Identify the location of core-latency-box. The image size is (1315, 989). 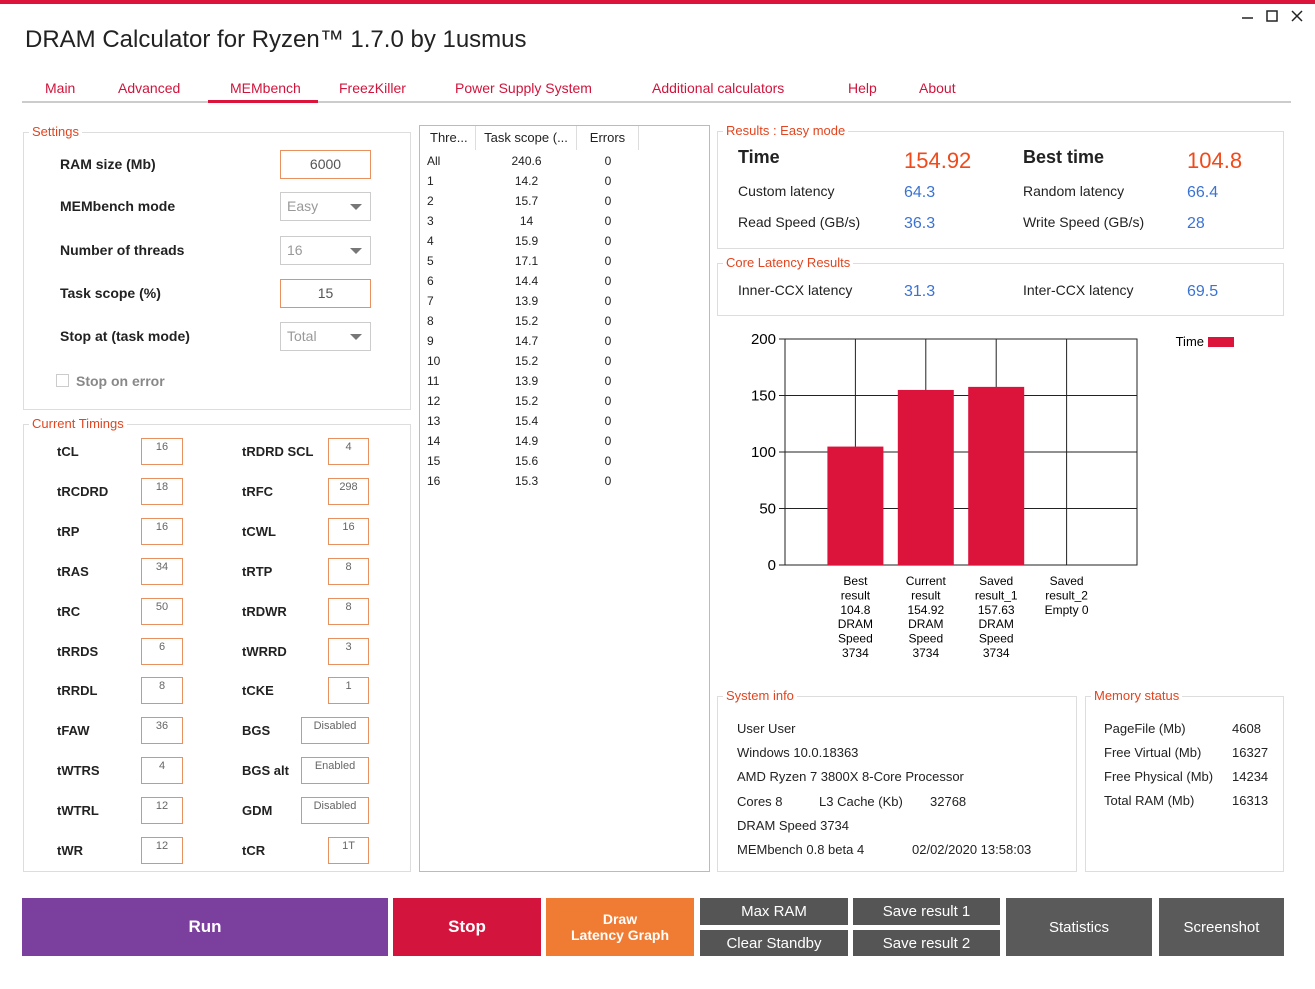
(1000, 289).